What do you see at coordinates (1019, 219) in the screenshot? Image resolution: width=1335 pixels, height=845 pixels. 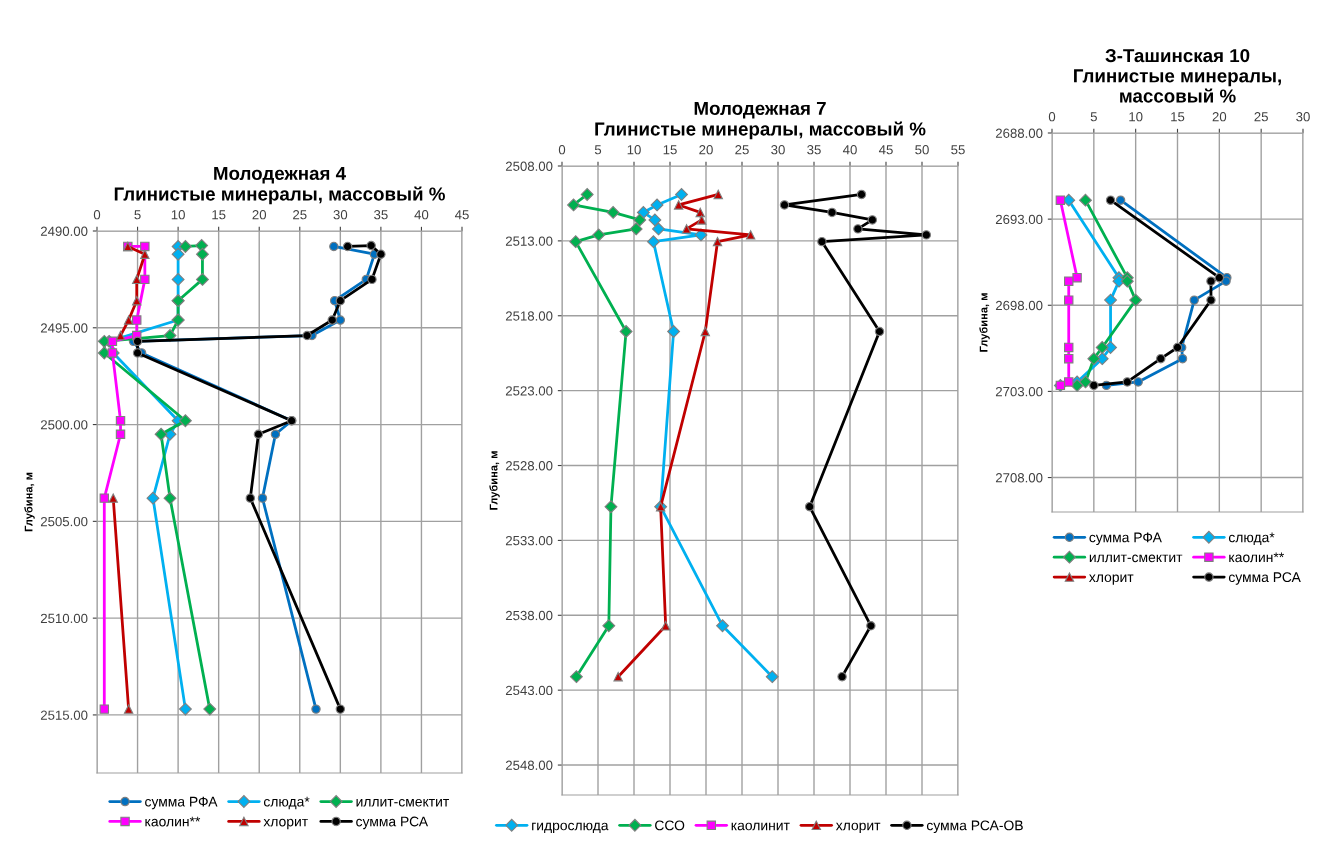 I see `y-tick-label: 2693.00` at bounding box center [1019, 219].